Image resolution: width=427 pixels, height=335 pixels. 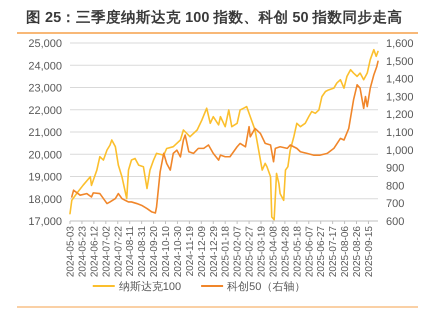 What do you see at coordinates (106, 252) in the screenshot?
I see `x-tick-label: 2024-07-02` at bounding box center [106, 252].